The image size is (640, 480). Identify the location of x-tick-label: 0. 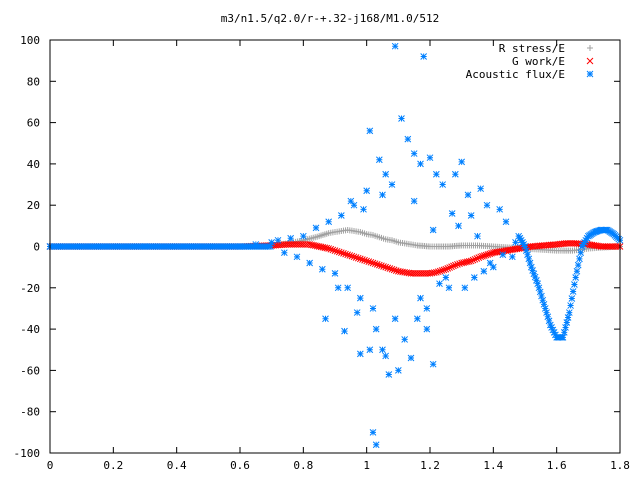
(50, 465).